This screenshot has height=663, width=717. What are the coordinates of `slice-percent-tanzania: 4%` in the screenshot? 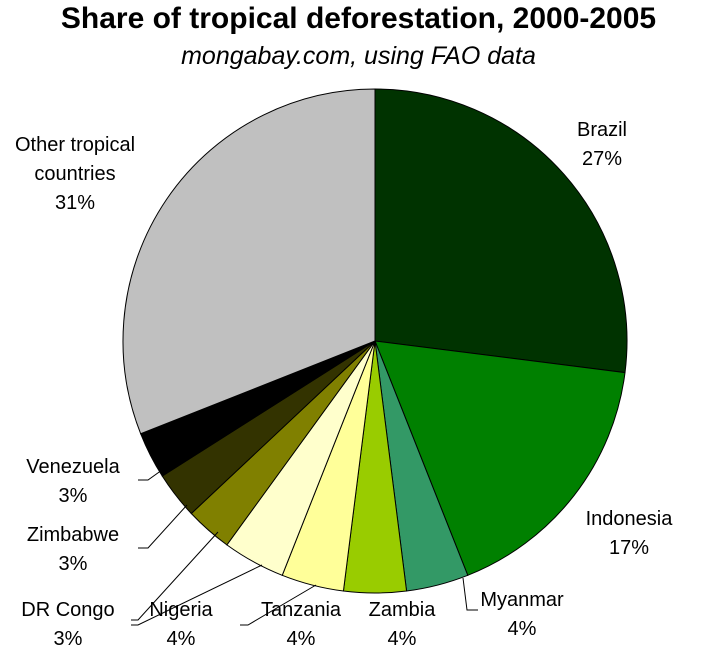 It's located at (301, 639).